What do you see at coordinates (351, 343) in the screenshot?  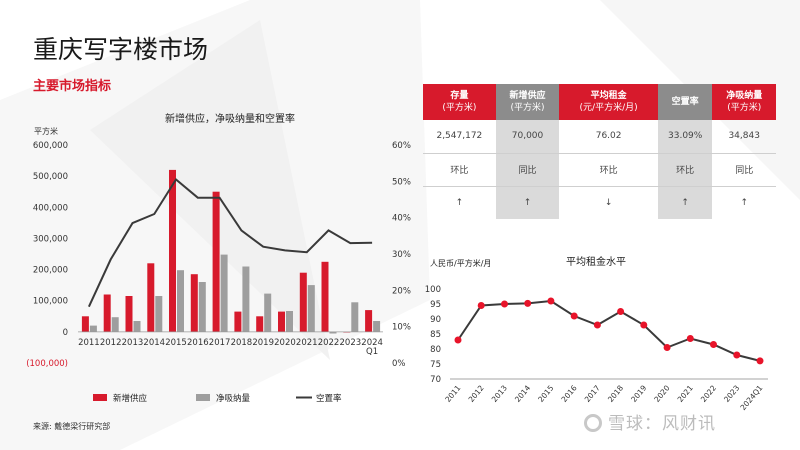 I see `x-tick-label: 2023` at bounding box center [351, 343].